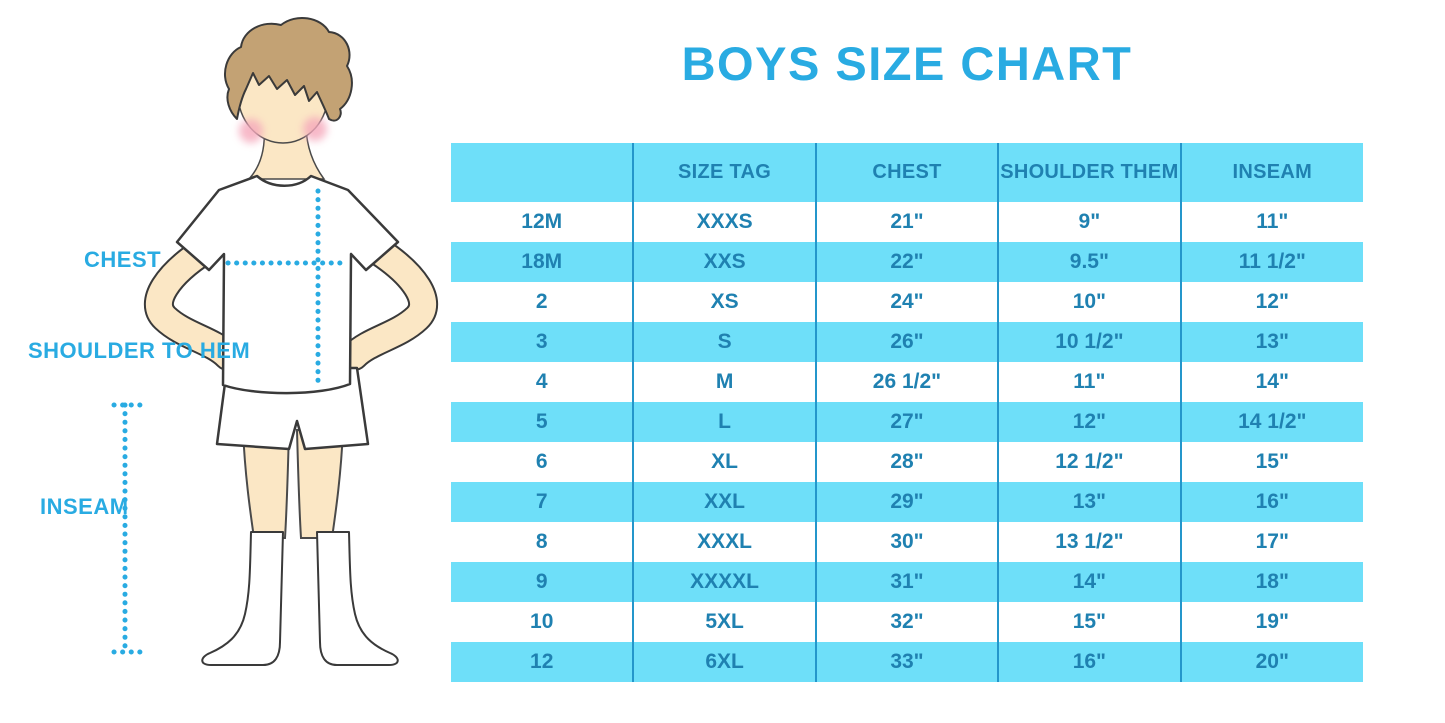 The image size is (1445, 723). I want to click on table-row: 2 XS 24" 10" 12", so click(907, 302).